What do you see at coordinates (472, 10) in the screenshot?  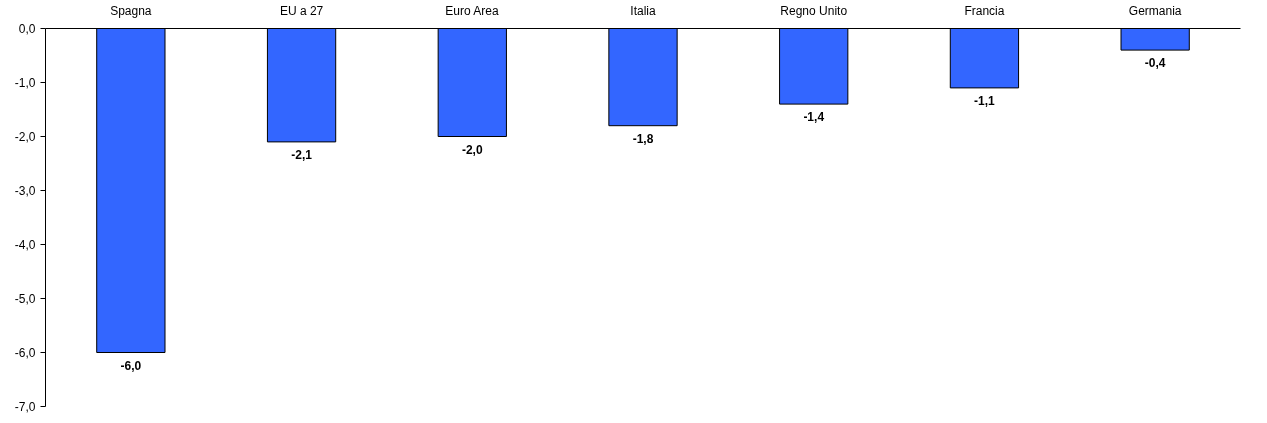 I see `x-tick-label: Euro Area` at bounding box center [472, 10].